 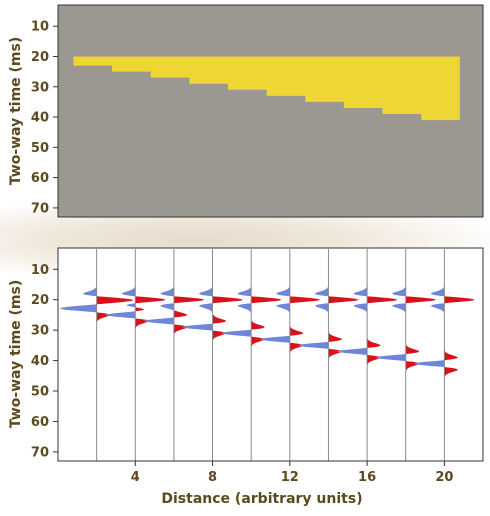 I want to click on bottom-x-tick-label: 12, so click(x=290, y=477).